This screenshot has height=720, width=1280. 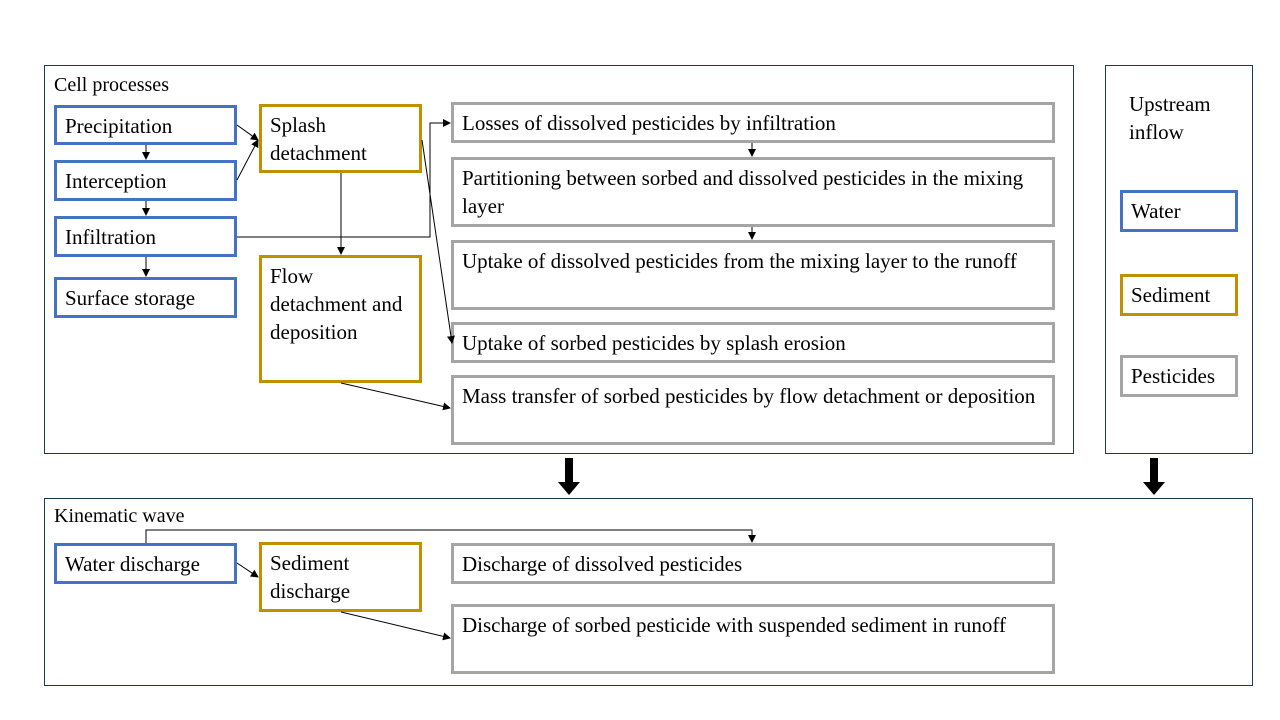 I want to click on link-flow-mass-transfer, so click(x=395, y=396).